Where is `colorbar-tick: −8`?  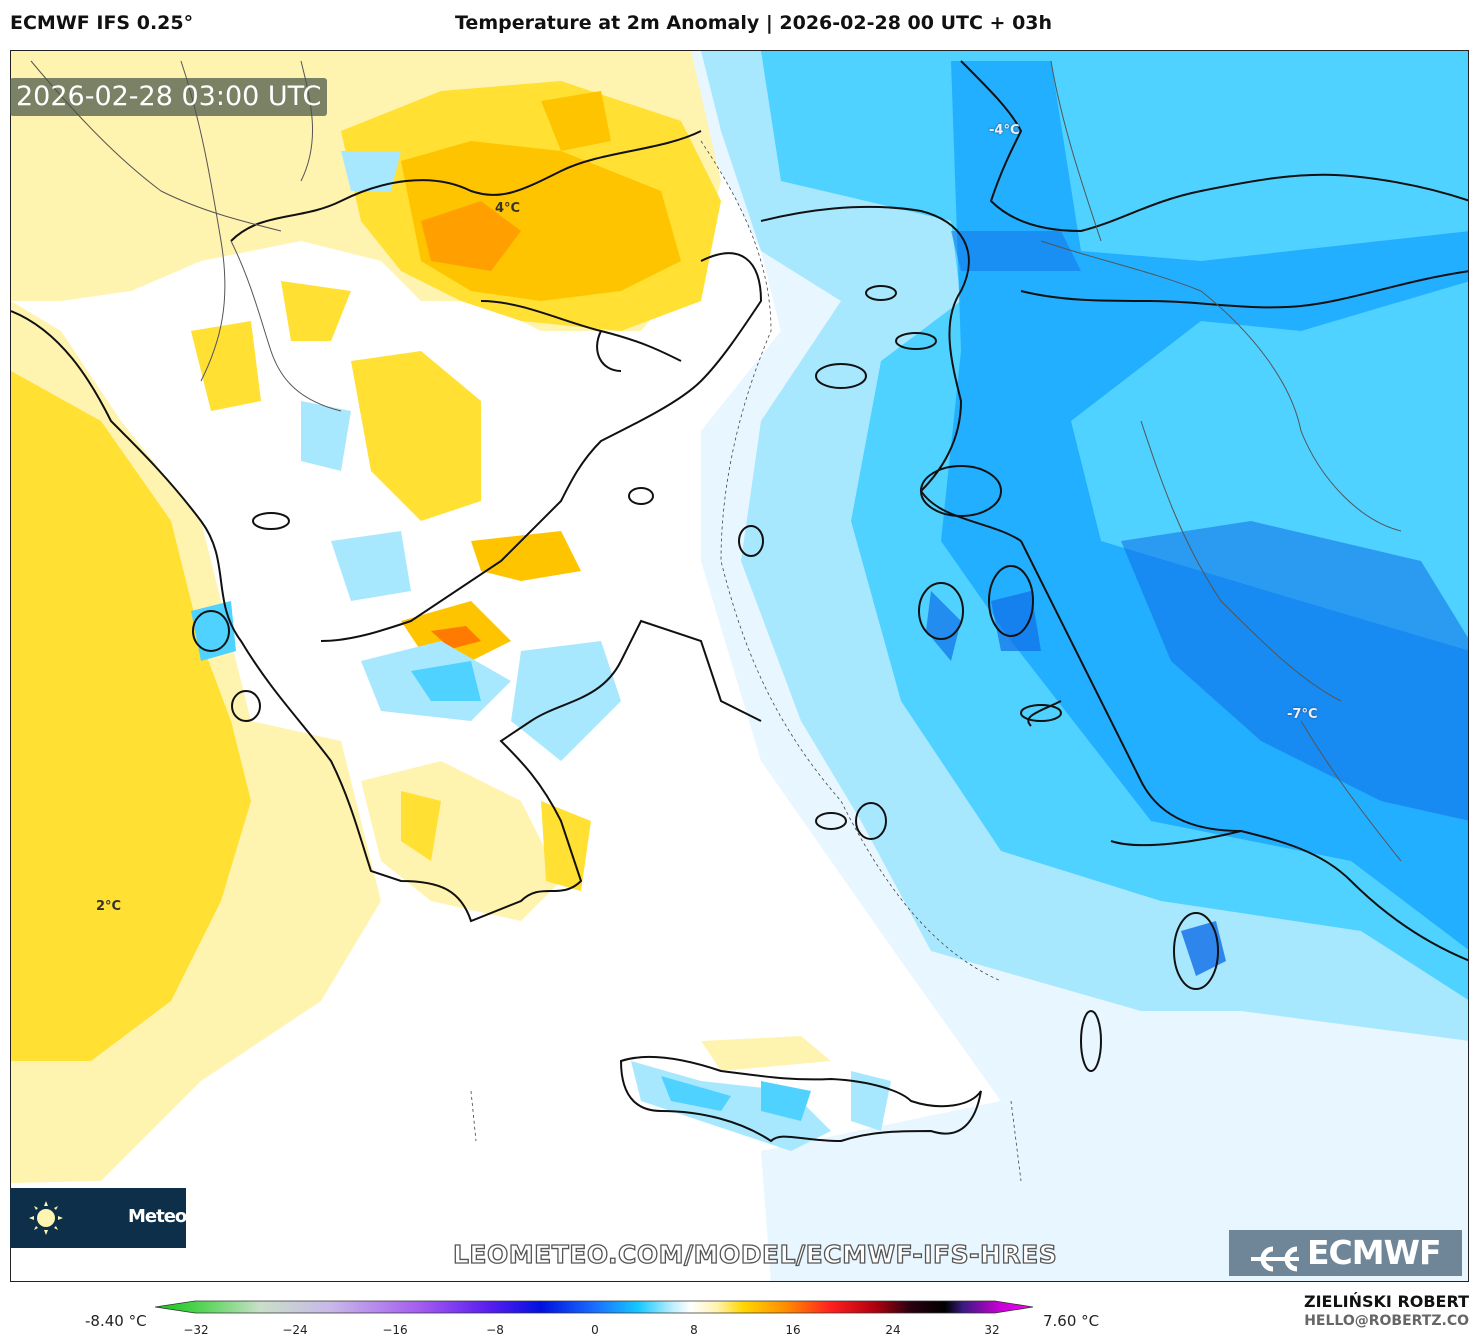
colorbar-tick: −8 is located at coordinates (495, 1330).